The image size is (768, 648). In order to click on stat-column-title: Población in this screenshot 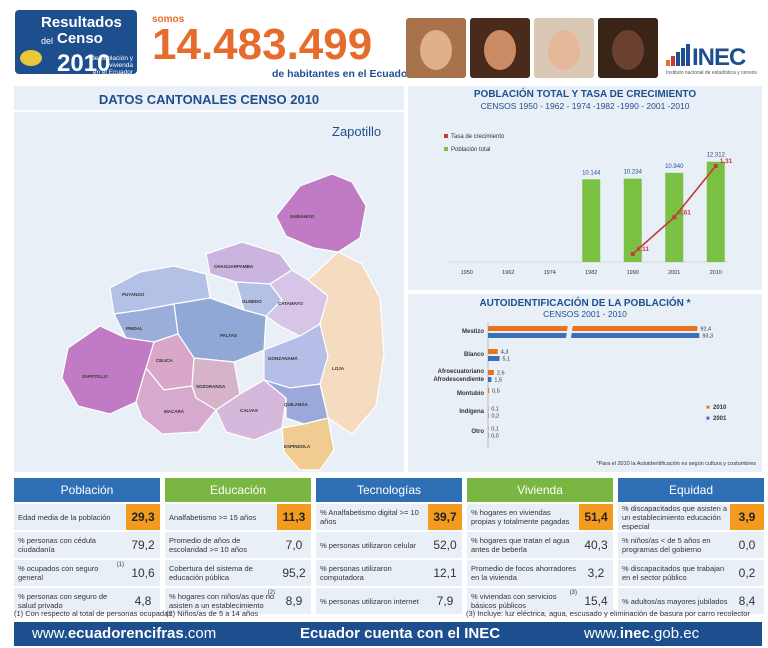, I will do `click(87, 490)`.